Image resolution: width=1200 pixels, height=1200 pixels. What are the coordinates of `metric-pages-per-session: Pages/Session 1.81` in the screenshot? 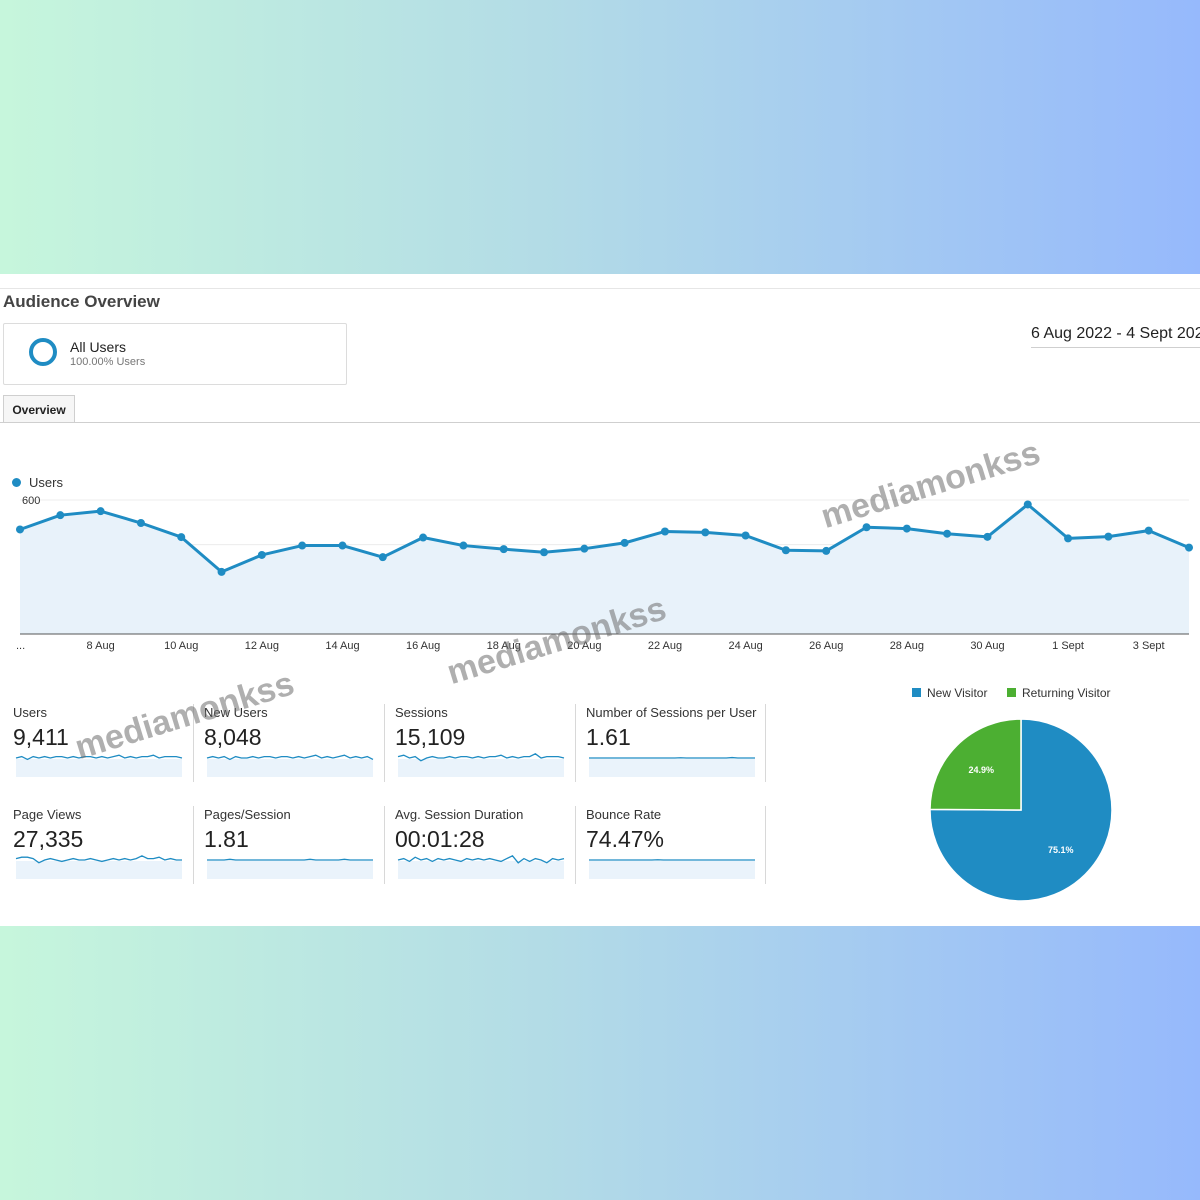 It's located at (292, 844).